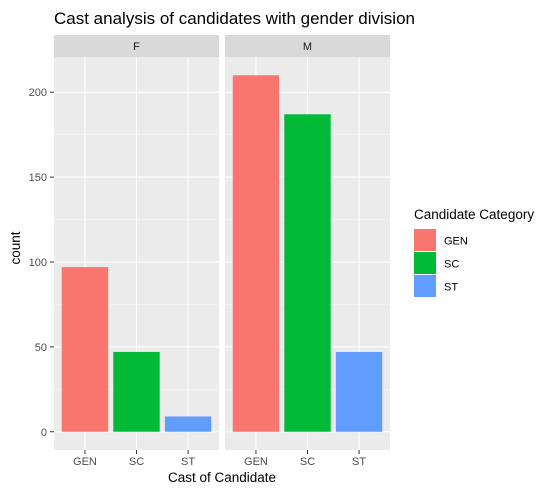  Describe the element at coordinates (359, 391) in the screenshot. I see `bar-m-st` at that location.